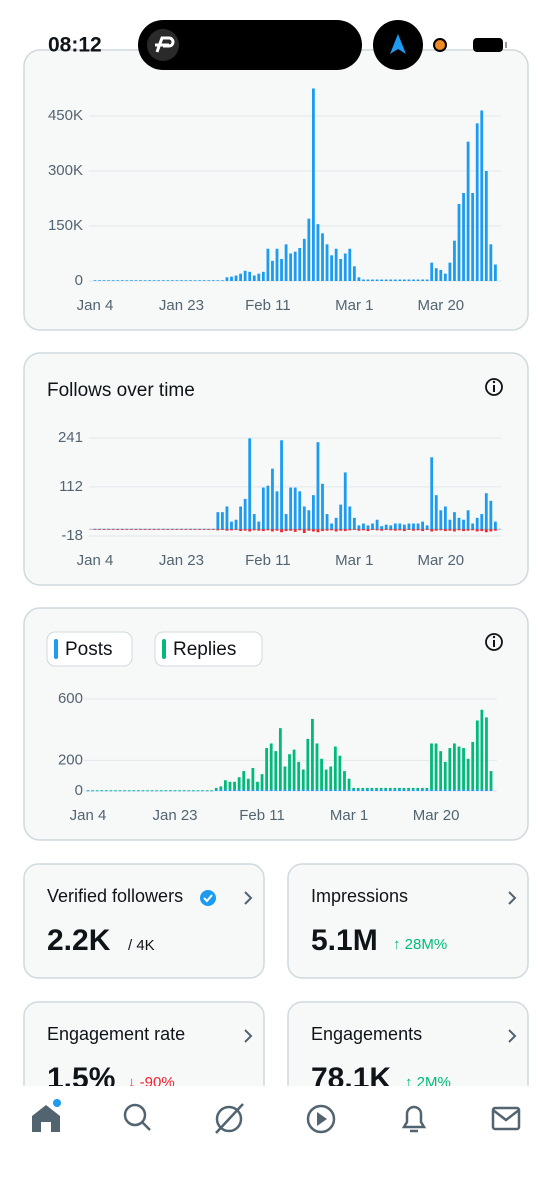  What do you see at coordinates (229, 1118) in the screenshot?
I see `grok-icon` at bounding box center [229, 1118].